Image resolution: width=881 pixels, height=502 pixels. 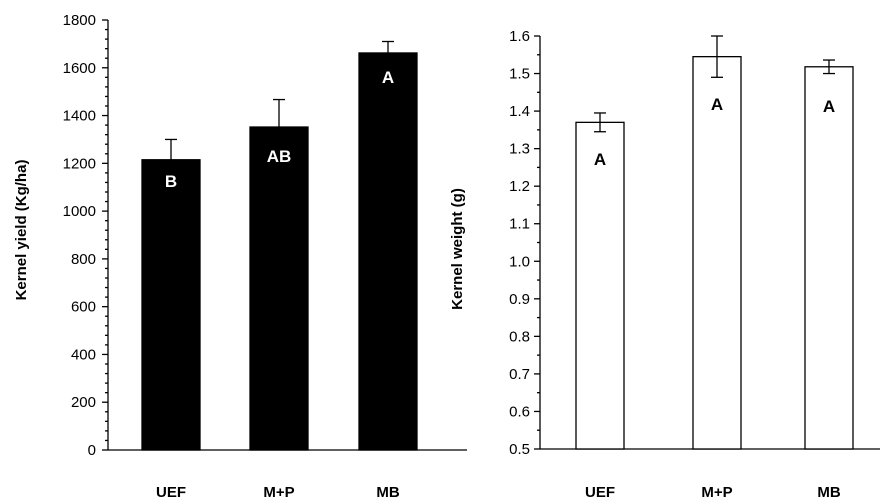 What do you see at coordinates (79, 163) in the screenshot?
I see `y-tick-label: 1200` at bounding box center [79, 163].